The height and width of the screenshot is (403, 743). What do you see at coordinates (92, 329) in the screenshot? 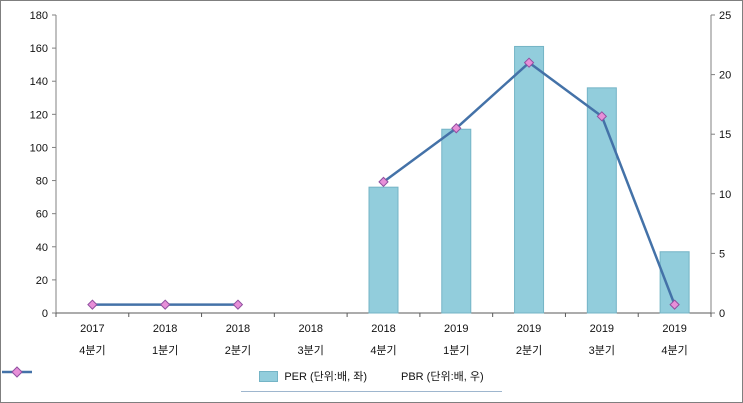
I see `x-axis-label-year: 2017` at bounding box center [92, 329].